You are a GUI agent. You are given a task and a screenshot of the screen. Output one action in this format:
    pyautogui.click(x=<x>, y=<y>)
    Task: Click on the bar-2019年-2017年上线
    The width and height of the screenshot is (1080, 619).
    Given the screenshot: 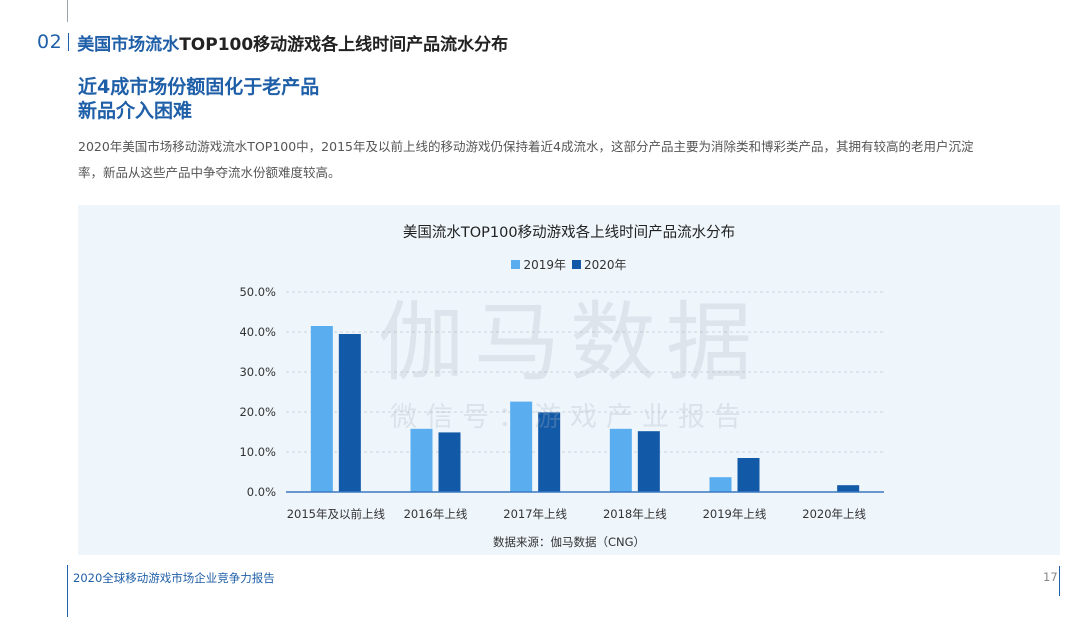 What is the action you would take?
    pyautogui.click(x=521, y=446)
    